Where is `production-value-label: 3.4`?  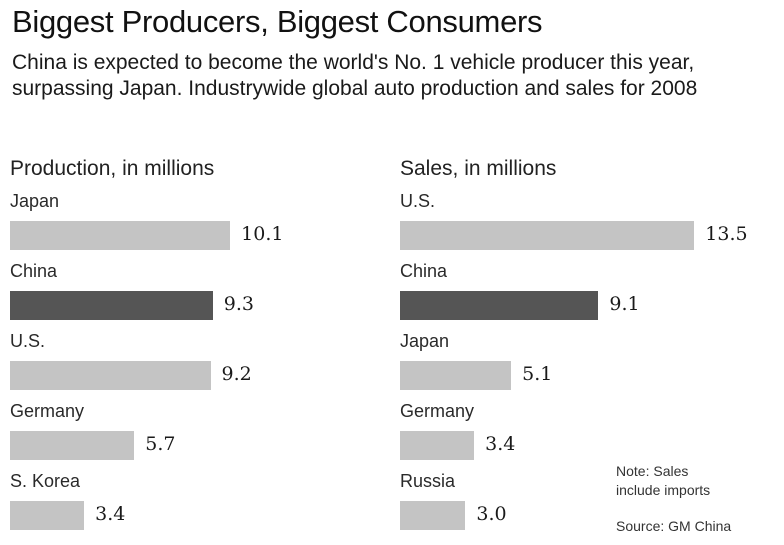 production-value-label: 3.4 is located at coordinates (110, 514).